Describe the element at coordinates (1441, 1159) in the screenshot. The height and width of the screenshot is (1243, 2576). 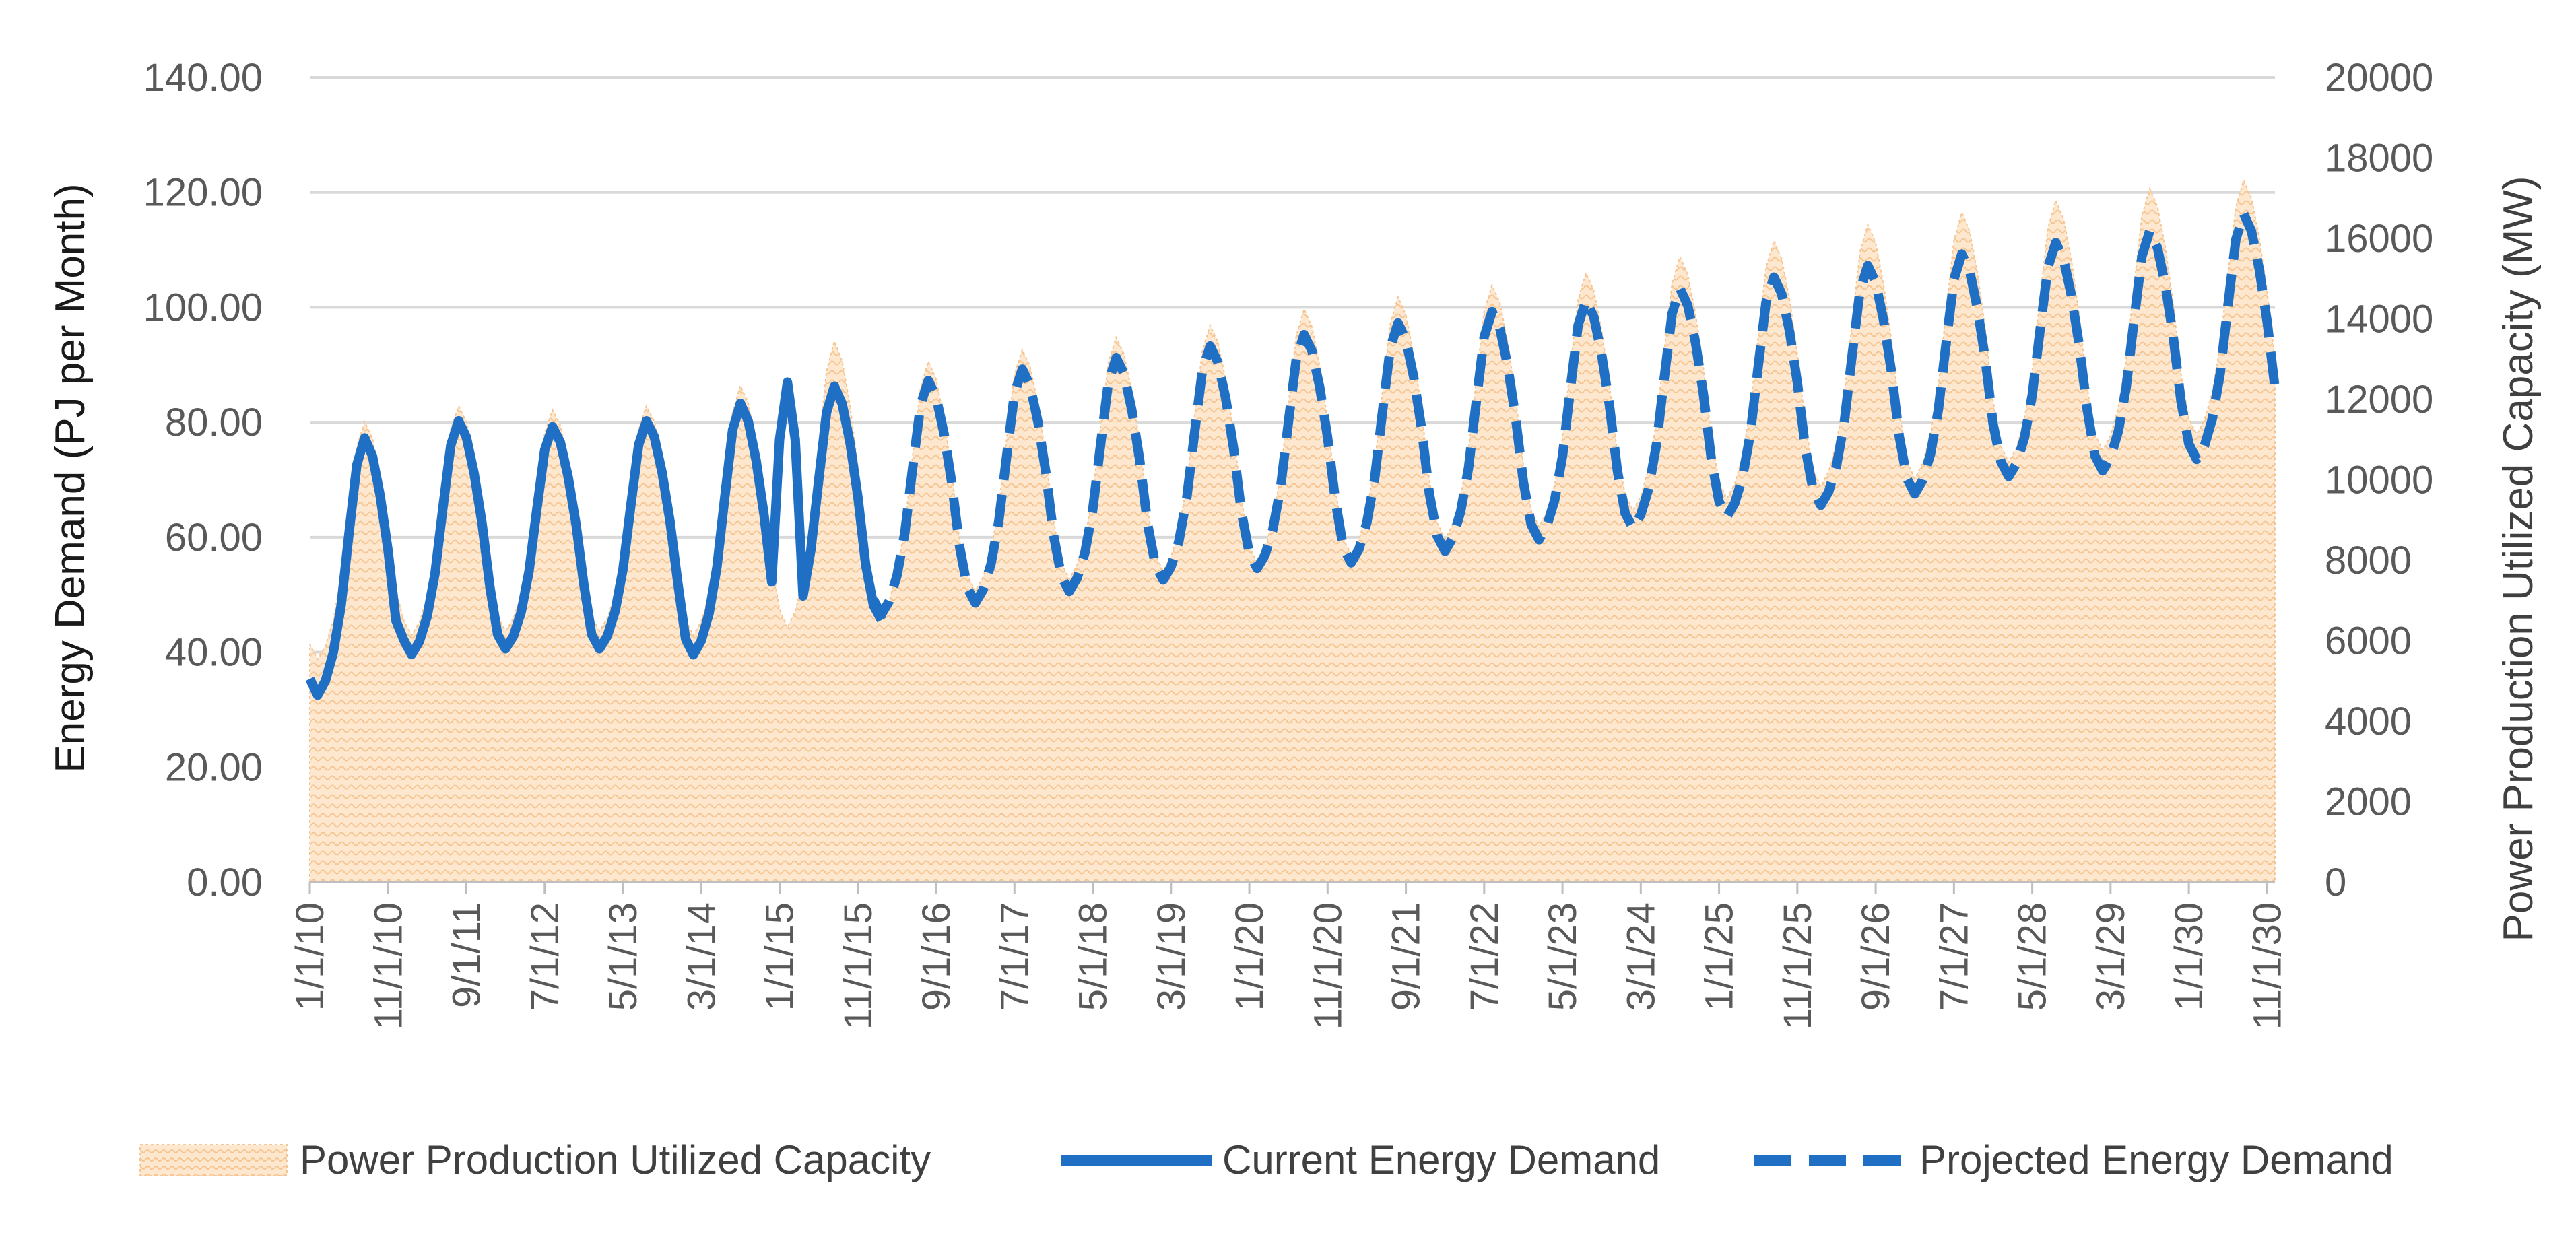
I see `legend-label-current: Current Energy Demand` at that location.